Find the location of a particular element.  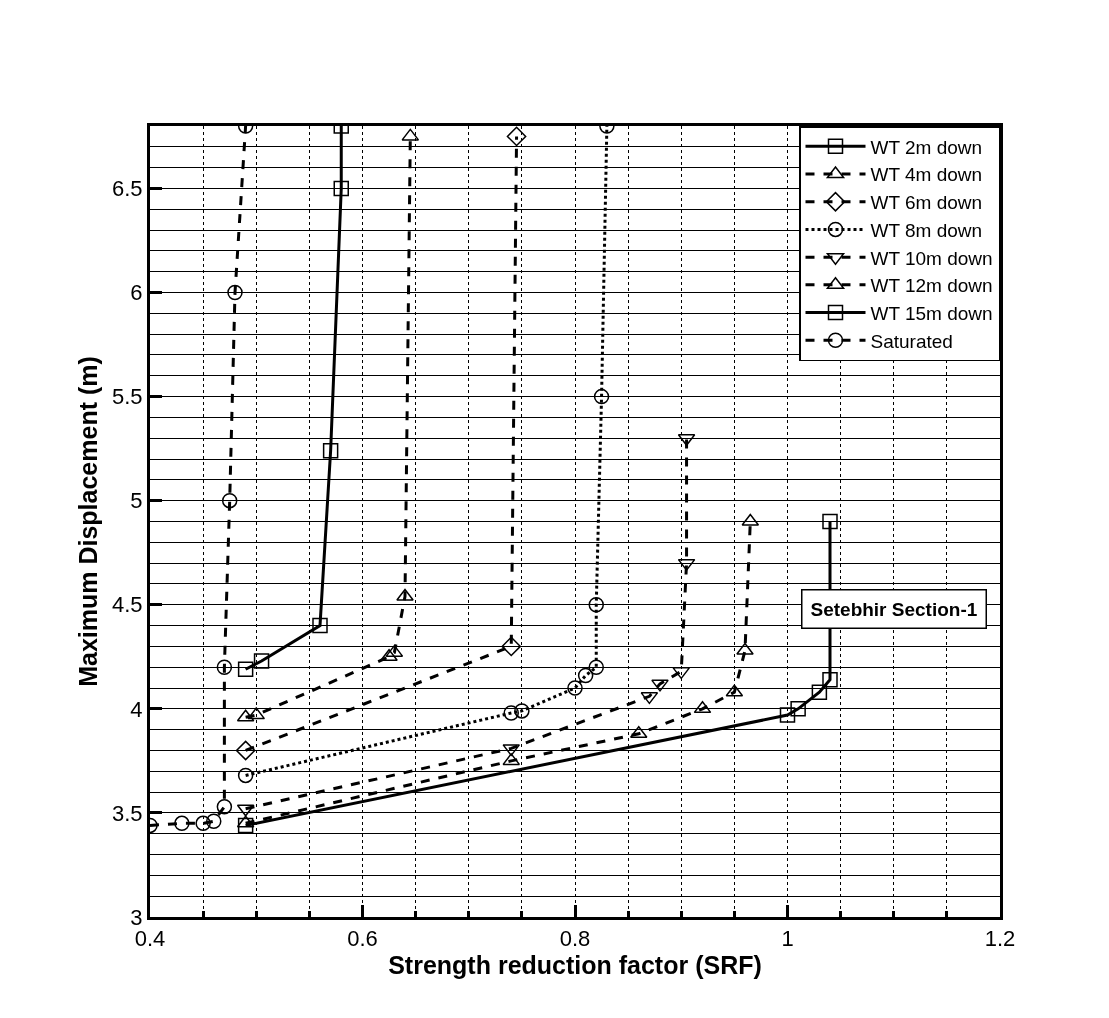

y-axis-title: Maximum Displacement (m) is located at coordinates (87, 521).